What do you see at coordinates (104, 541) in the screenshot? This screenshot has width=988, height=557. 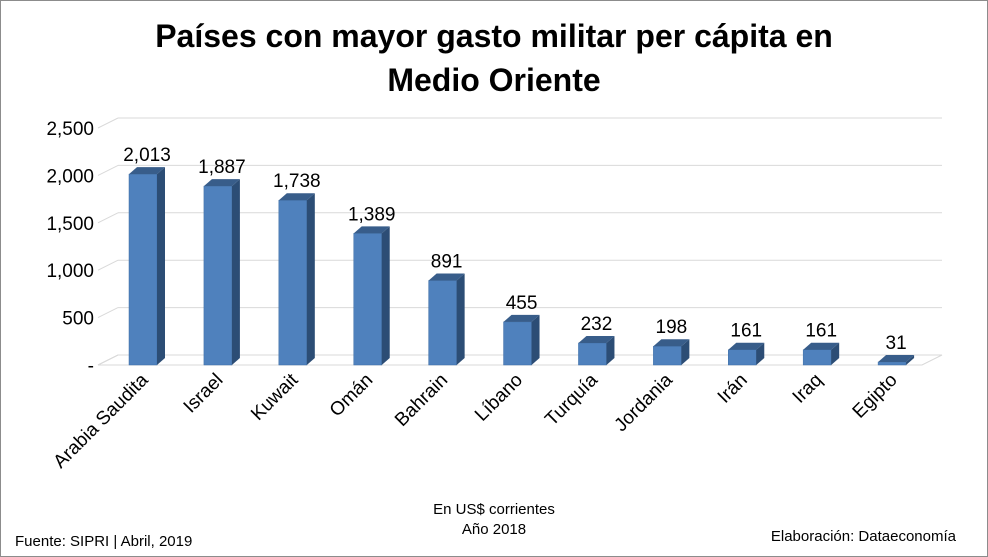 I see `source-note: Fuente: SIPRI | Abril, 2019` at bounding box center [104, 541].